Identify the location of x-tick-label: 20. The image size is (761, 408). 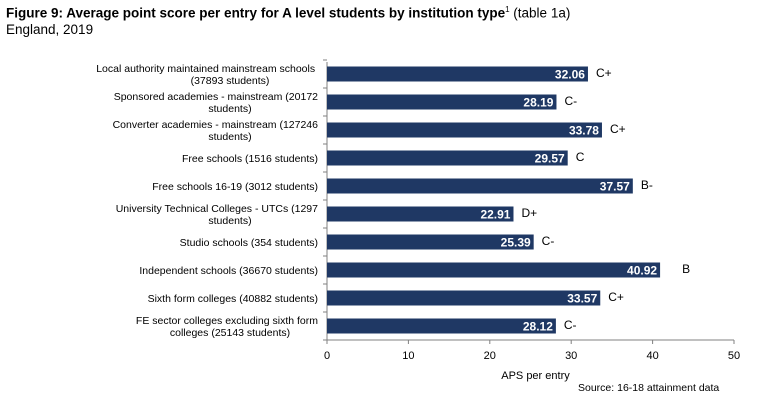
(490, 356).